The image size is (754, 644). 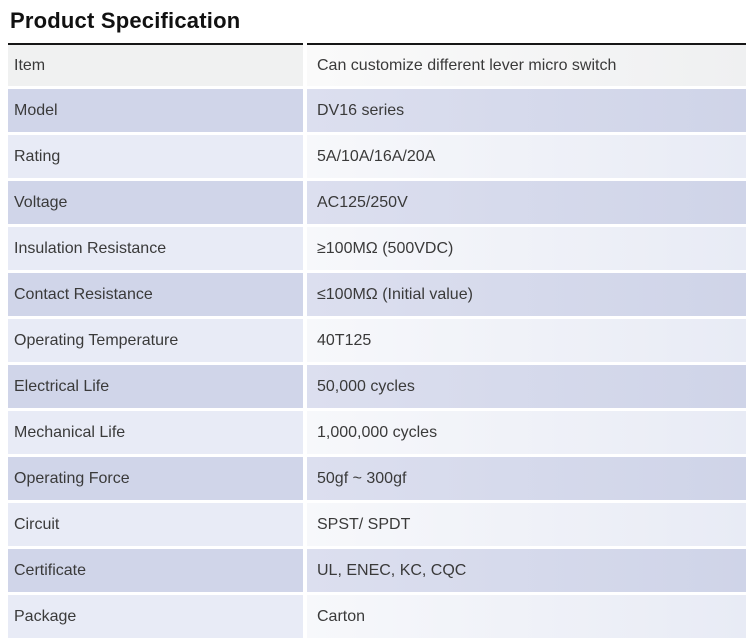 What do you see at coordinates (526, 524) in the screenshot?
I see `spec-value-cell: SPST/ SPDT` at bounding box center [526, 524].